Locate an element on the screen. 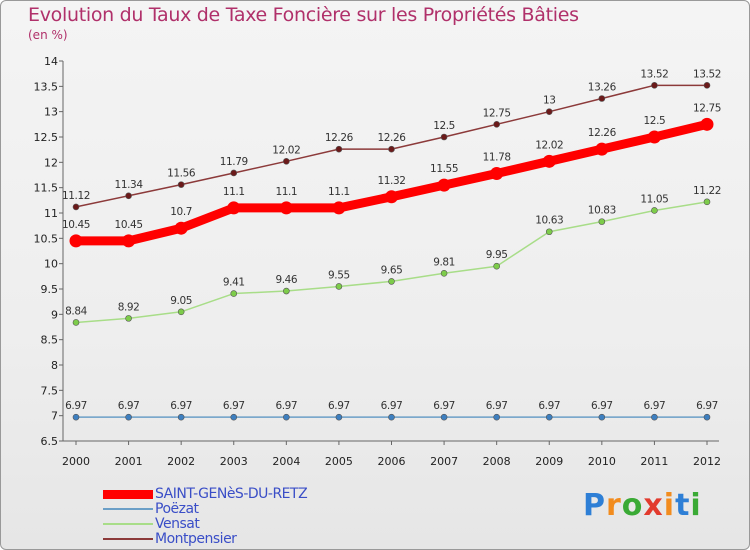 The height and width of the screenshot is (550, 750). logo-letter: r is located at coordinates (614, 505).